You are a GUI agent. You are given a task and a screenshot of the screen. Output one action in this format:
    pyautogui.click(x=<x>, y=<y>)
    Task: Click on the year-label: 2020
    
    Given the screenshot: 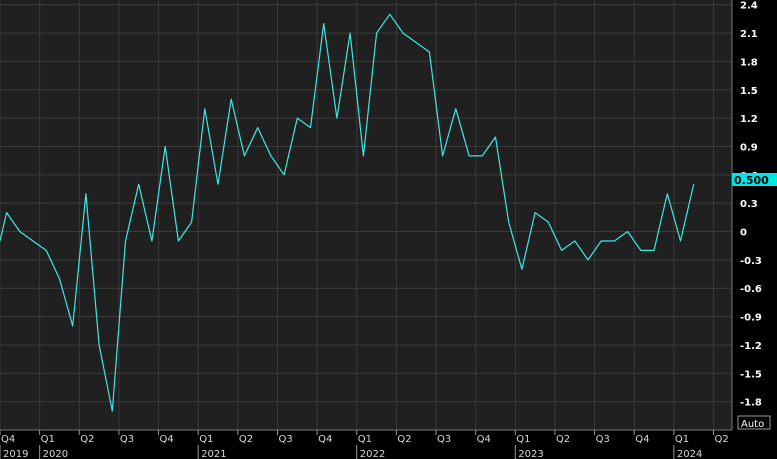 What is the action you would take?
    pyautogui.click(x=55, y=454)
    